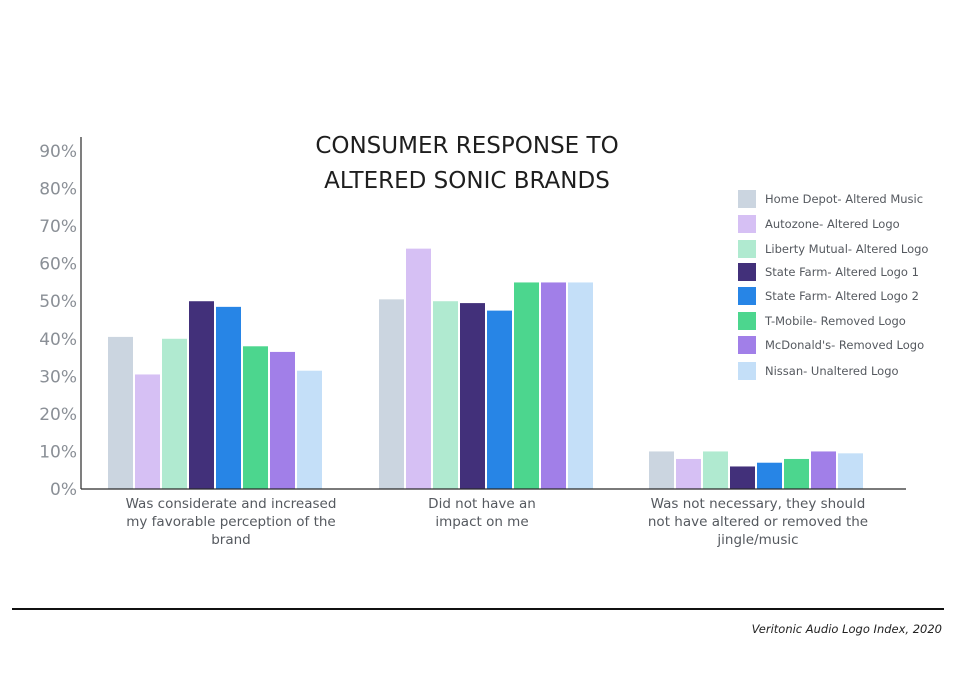 The height and width of the screenshot is (686, 960). Describe the element at coordinates (758, 504) in the screenshot. I see `category-label: Was not necessary, they should` at that location.